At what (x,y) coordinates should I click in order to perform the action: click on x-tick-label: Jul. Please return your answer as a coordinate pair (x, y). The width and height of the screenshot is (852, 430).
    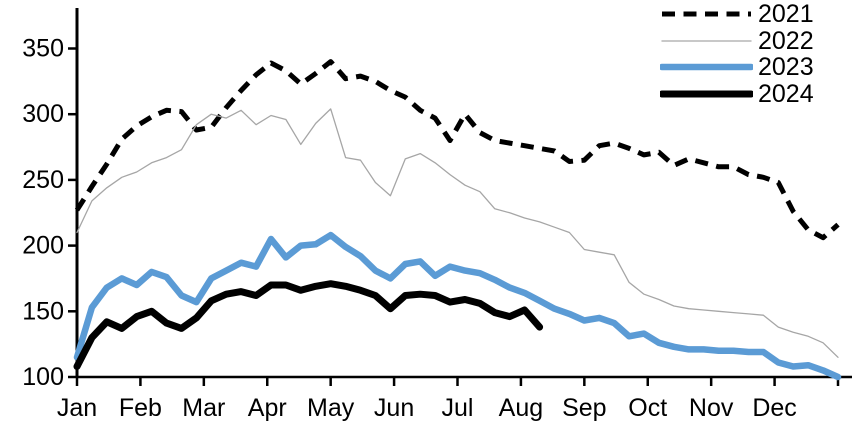
    Looking at the image, I should click on (458, 408).